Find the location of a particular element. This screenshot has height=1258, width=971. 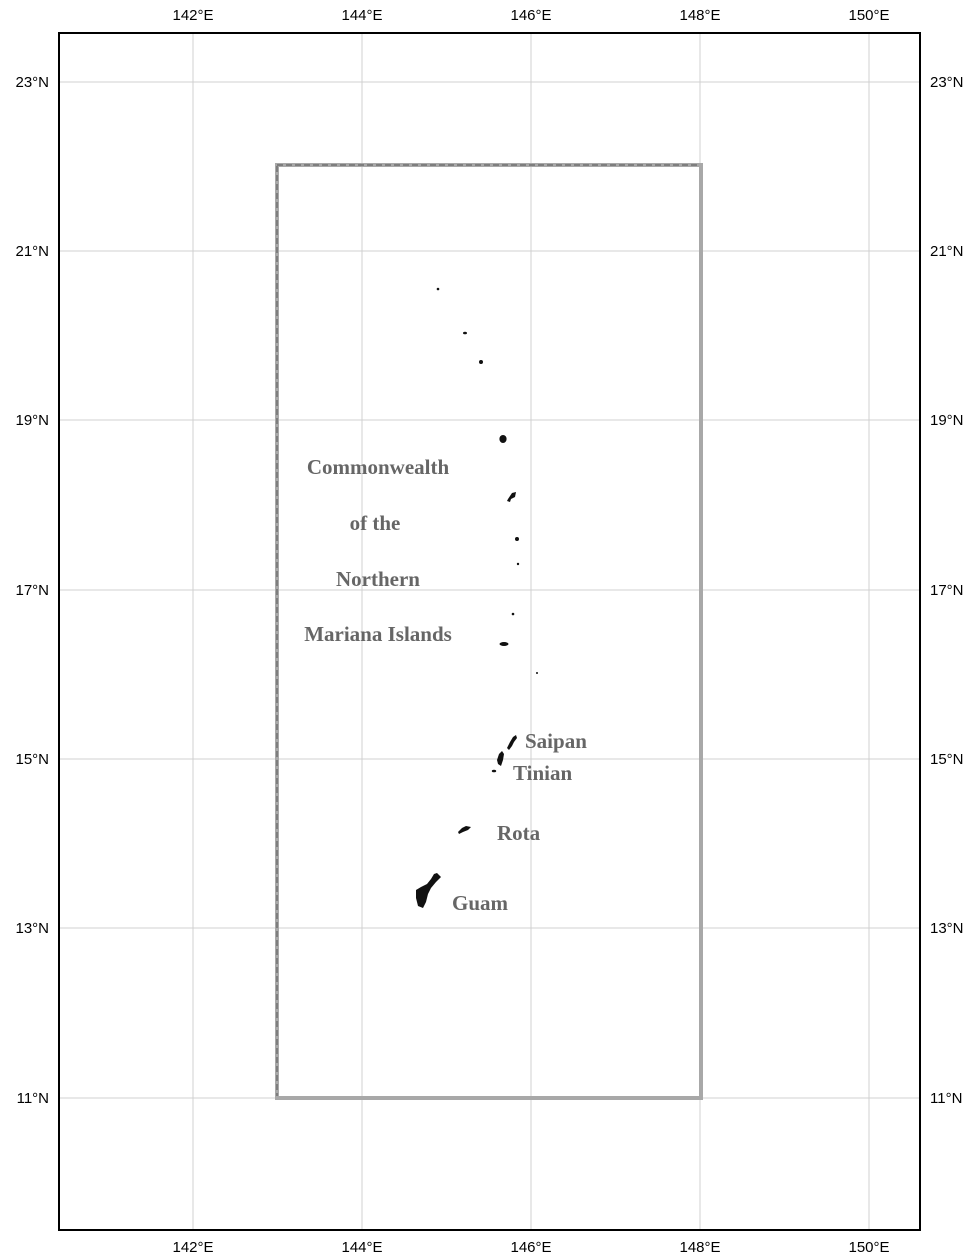

island-guam is located at coordinates (428, 890).